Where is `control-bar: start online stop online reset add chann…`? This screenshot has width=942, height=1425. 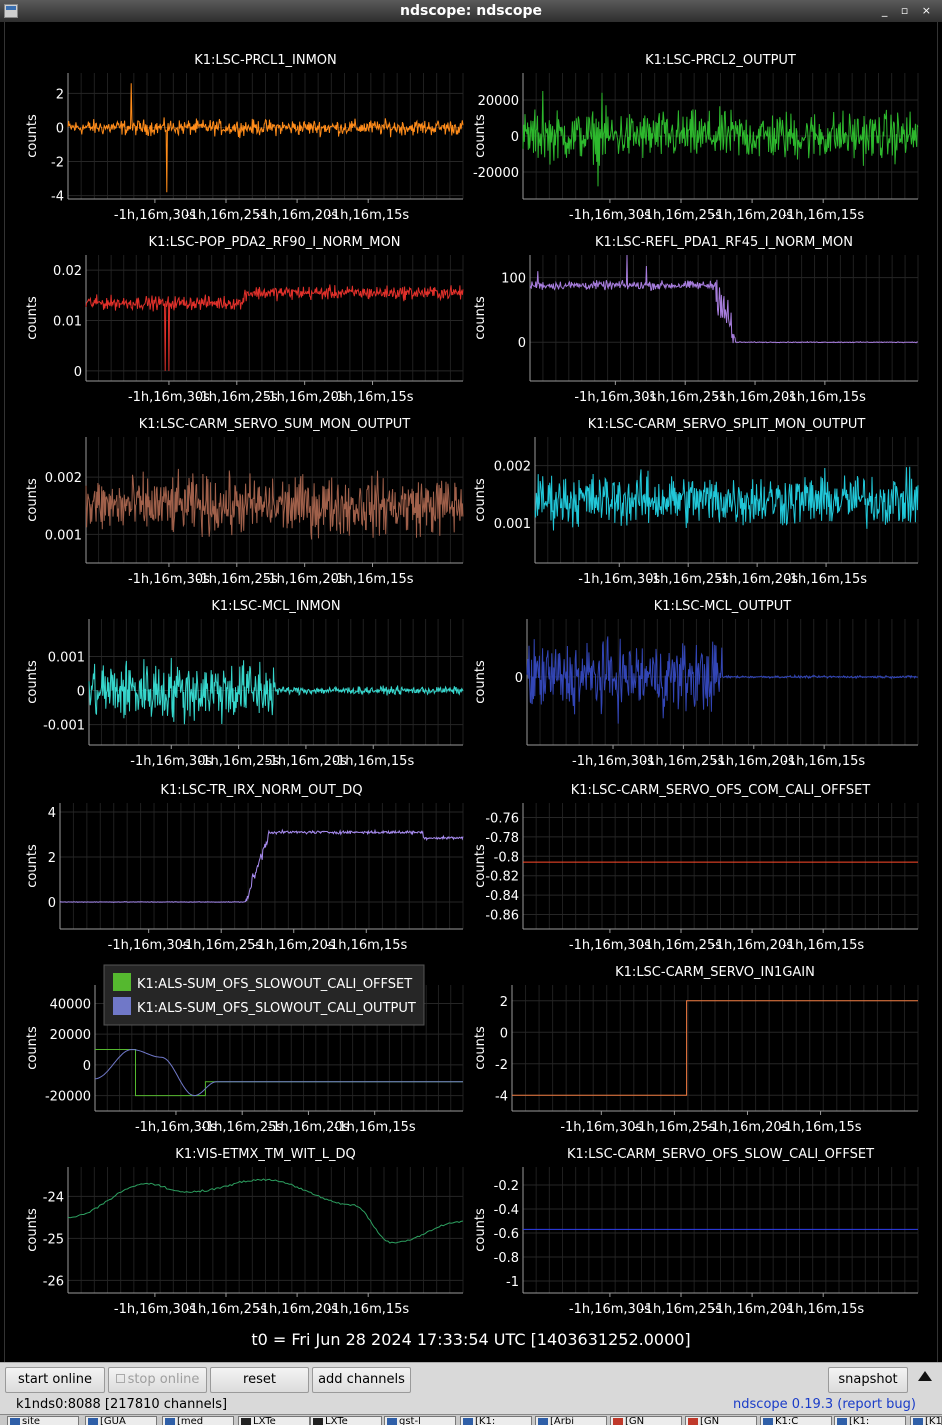 control-bar: start online stop online reset add chann… is located at coordinates (471, 1379).